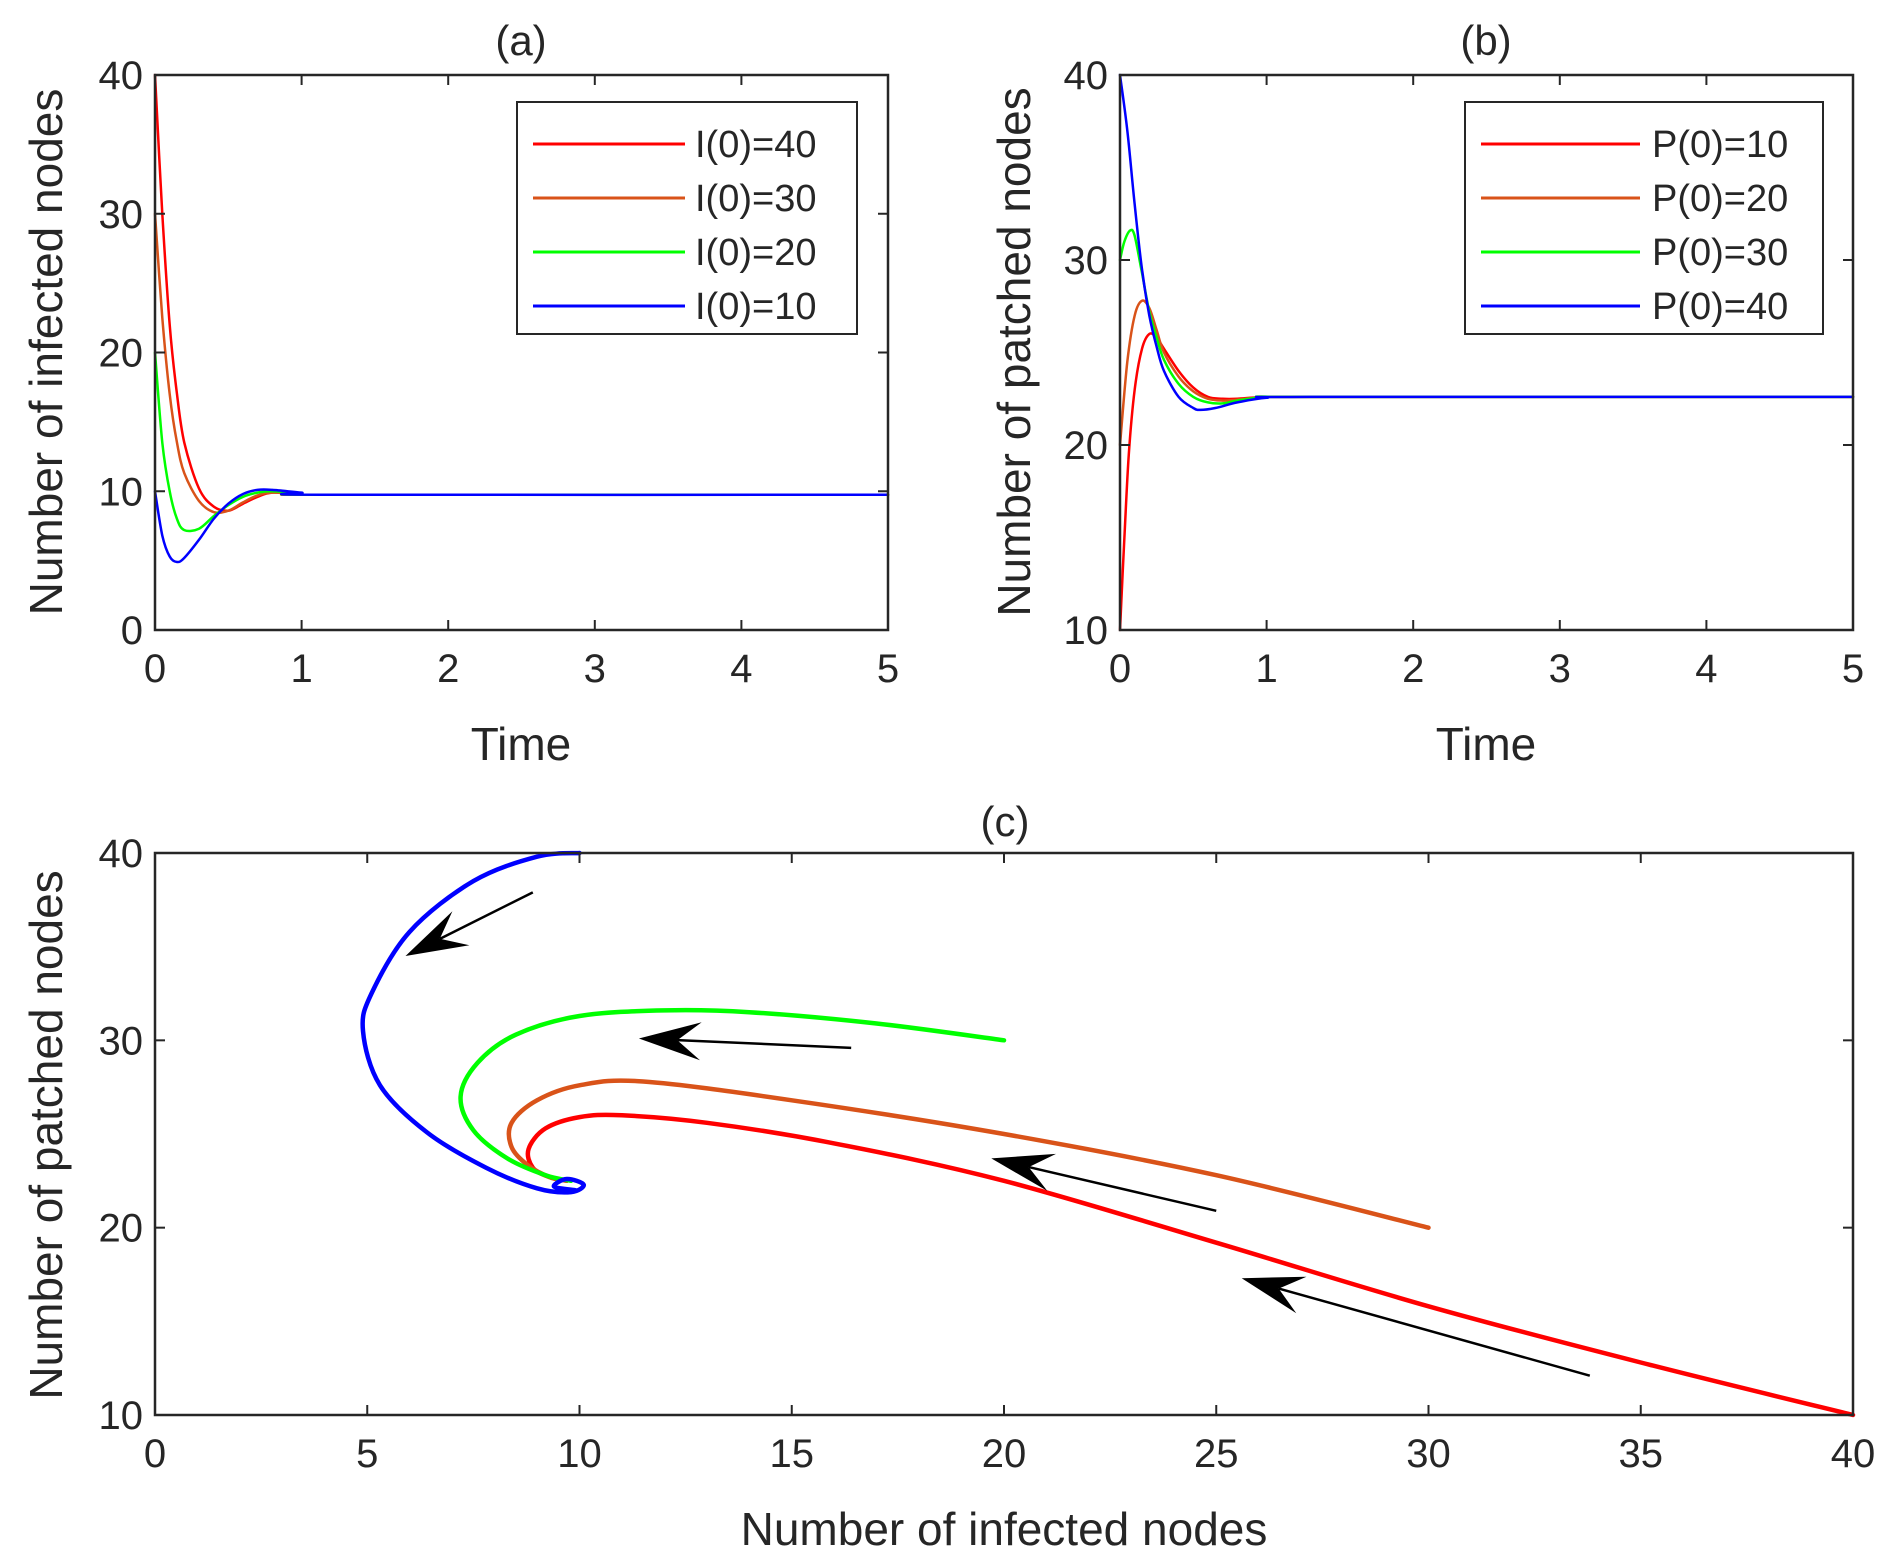  What do you see at coordinates (1014, 351) in the screenshot?
I see `panel-b-ylabel: Number of patched nodes` at bounding box center [1014, 351].